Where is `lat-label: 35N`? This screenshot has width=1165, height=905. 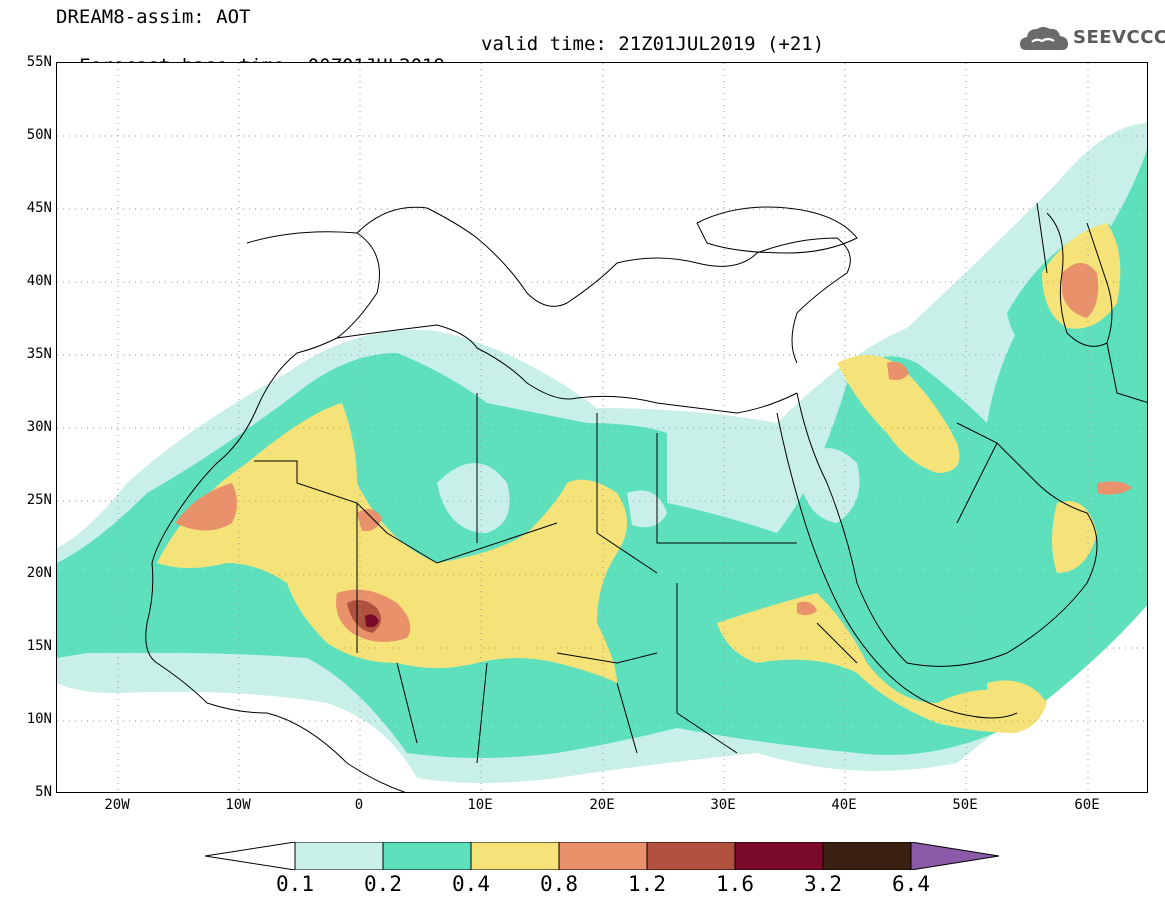
lat-label: 35N is located at coordinates (39, 354).